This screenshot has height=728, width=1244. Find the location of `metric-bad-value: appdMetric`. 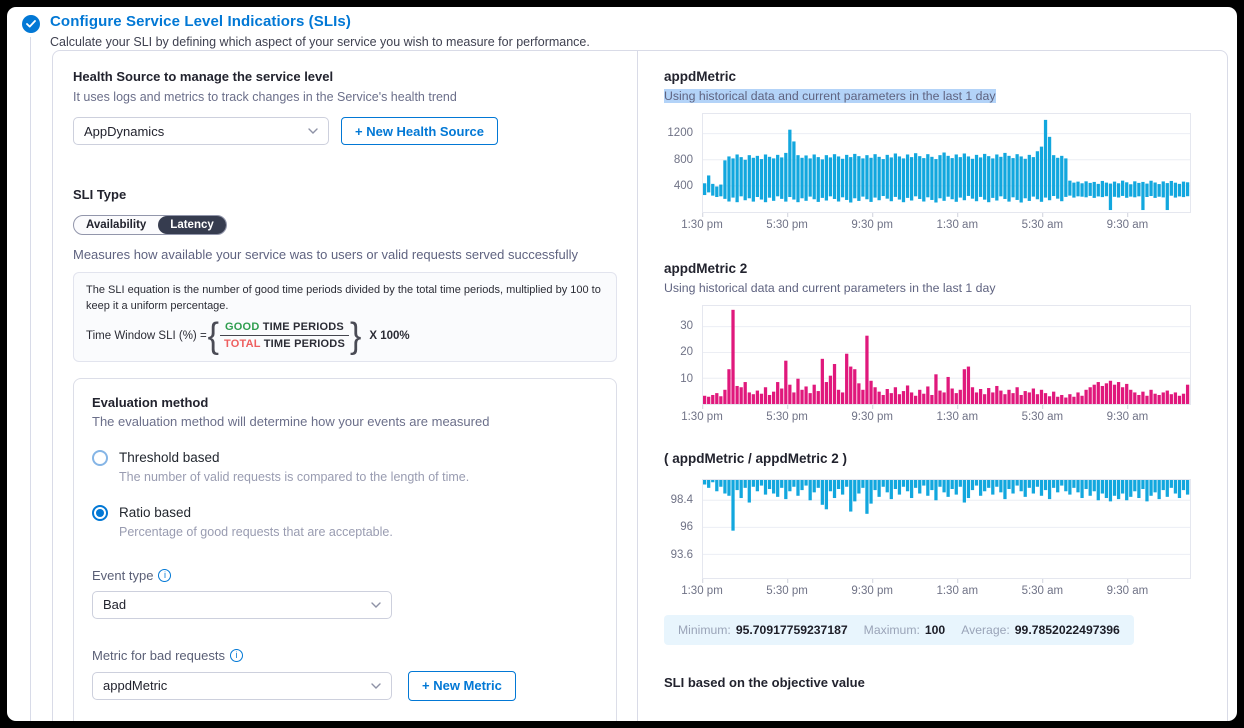

metric-bad-value: appdMetric is located at coordinates (135, 686).